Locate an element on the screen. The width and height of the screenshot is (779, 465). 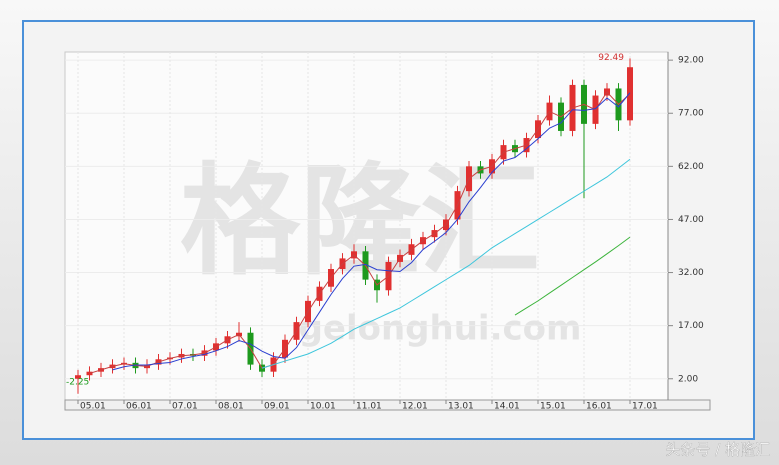
footer: 头条号 / 格隆汇 is located at coordinates (717, 450).